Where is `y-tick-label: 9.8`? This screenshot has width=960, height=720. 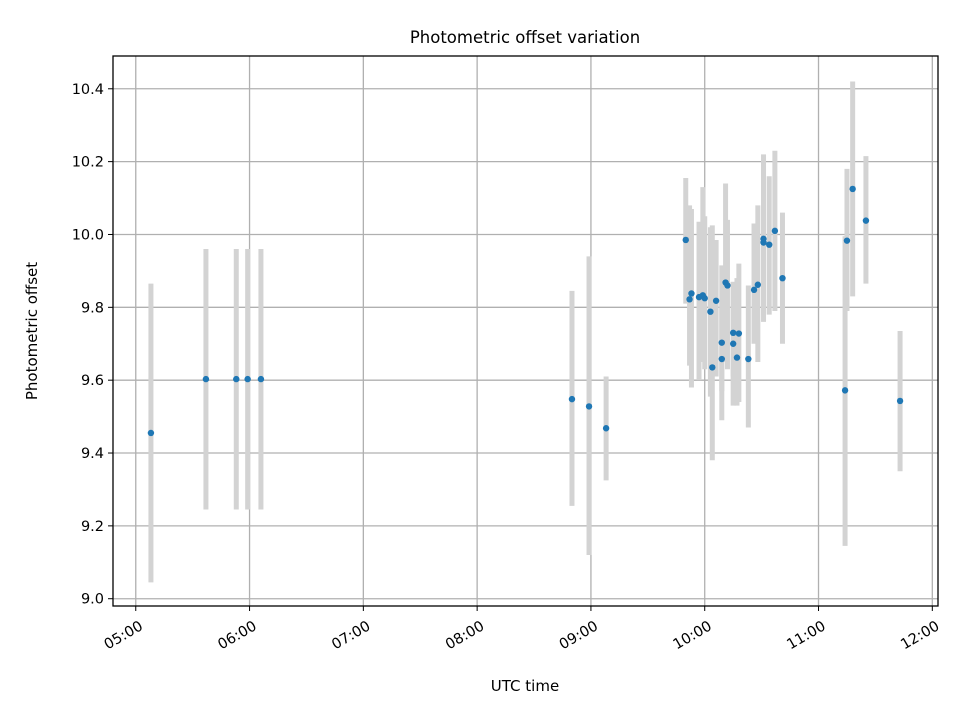 y-tick-label: 9.8 is located at coordinates (92, 308).